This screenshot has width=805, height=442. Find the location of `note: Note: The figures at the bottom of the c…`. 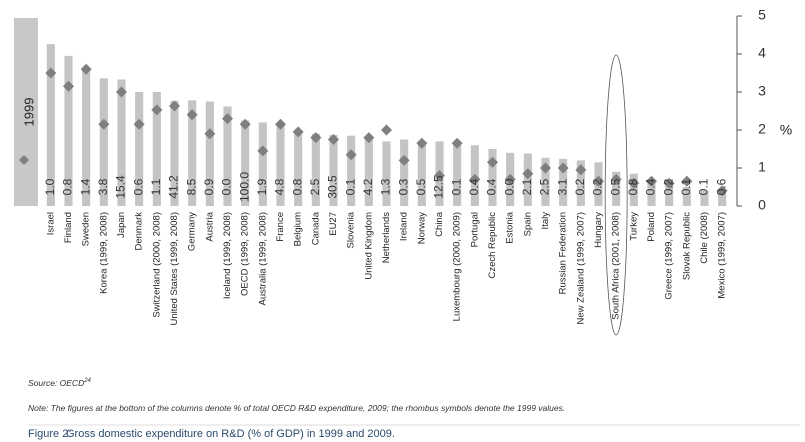

note: Note: The figures at the bottom of the c… is located at coordinates (296, 408).